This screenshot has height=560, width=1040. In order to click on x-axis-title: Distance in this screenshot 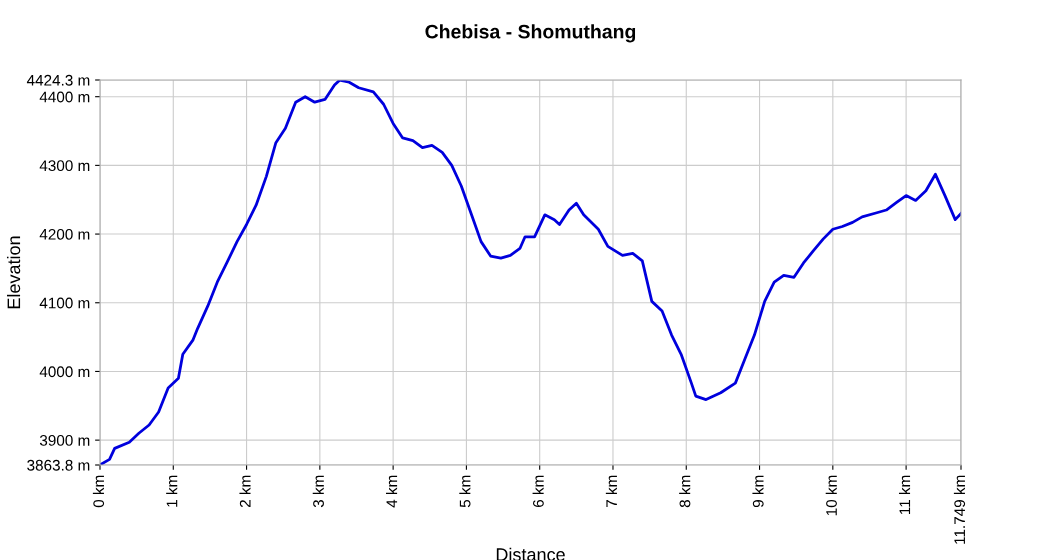, I will do `click(530, 553)`.